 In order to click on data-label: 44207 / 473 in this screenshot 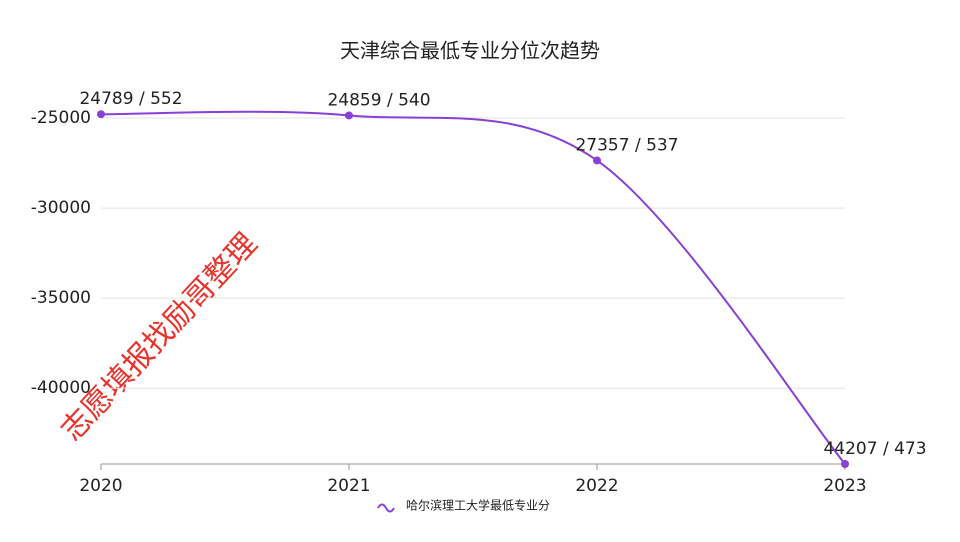, I will do `click(874, 449)`.